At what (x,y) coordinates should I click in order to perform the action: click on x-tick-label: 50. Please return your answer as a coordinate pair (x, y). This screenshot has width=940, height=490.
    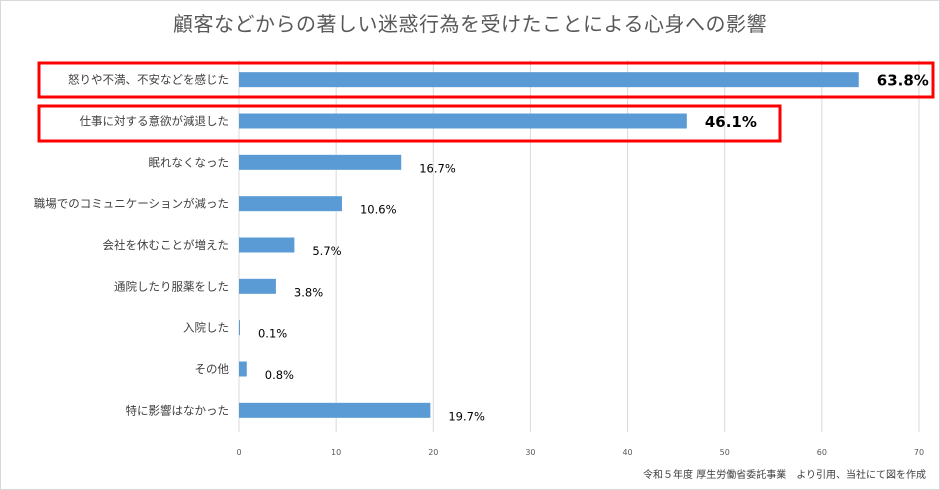
    Looking at the image, I should click on (725, 452).